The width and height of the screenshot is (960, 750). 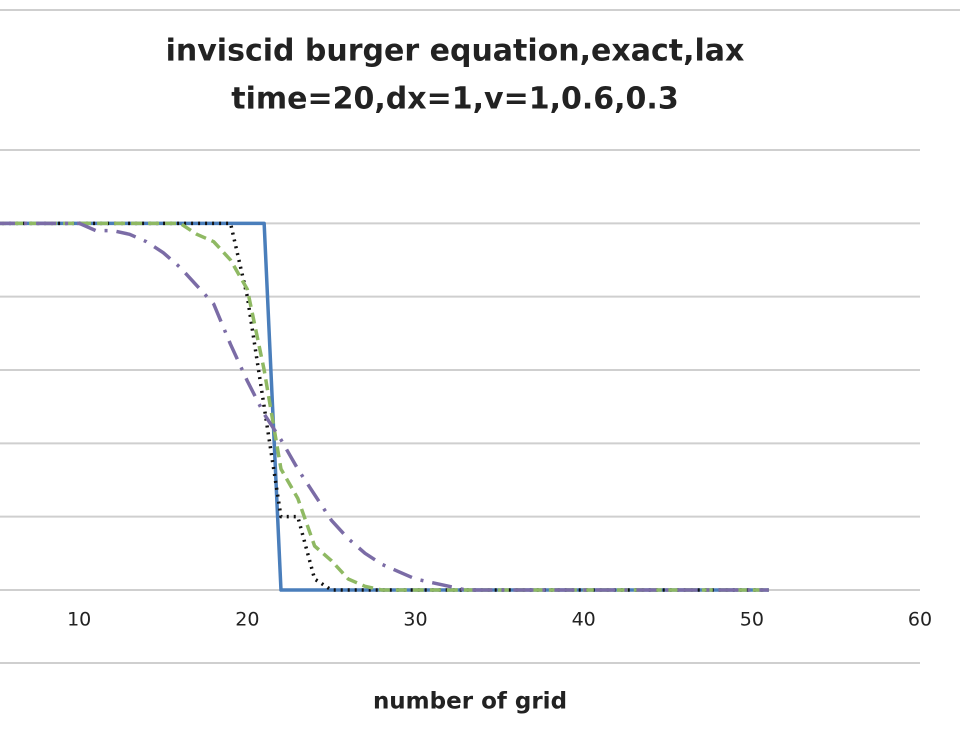 What do you see at coordinates (79, 620) in the screenshot?
I see `x-tick-label: 10` at bounding box center [79, 620].